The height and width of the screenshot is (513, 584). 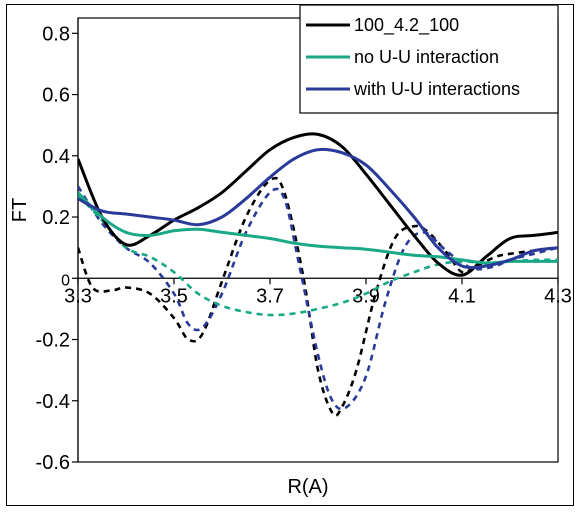 What do you see at coordinates (318, 228) in the screenshot?
I see `series-line-no-u-u-interaction` at bounding box center [318, 228].